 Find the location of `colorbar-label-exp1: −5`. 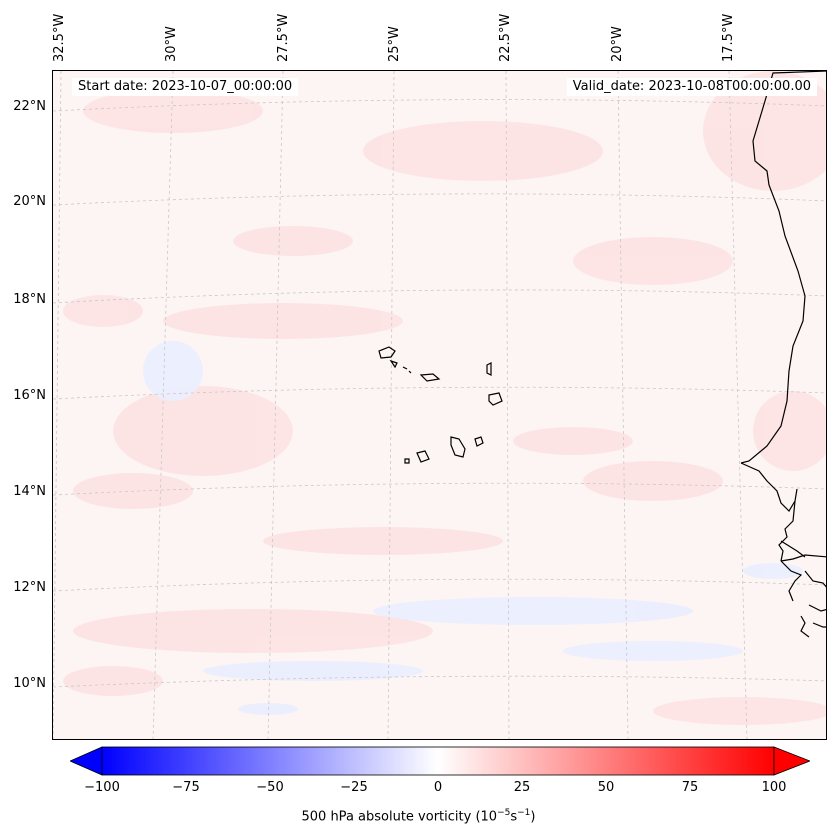

colorbar-label-exp1: −5 is located at coordinates (504, 813).